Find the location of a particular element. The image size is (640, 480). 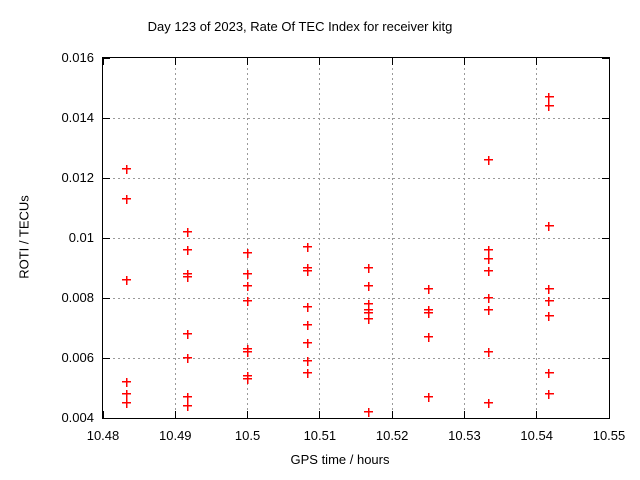

x-axis-title: GPS time / hours is located at coordinates (340, 459).